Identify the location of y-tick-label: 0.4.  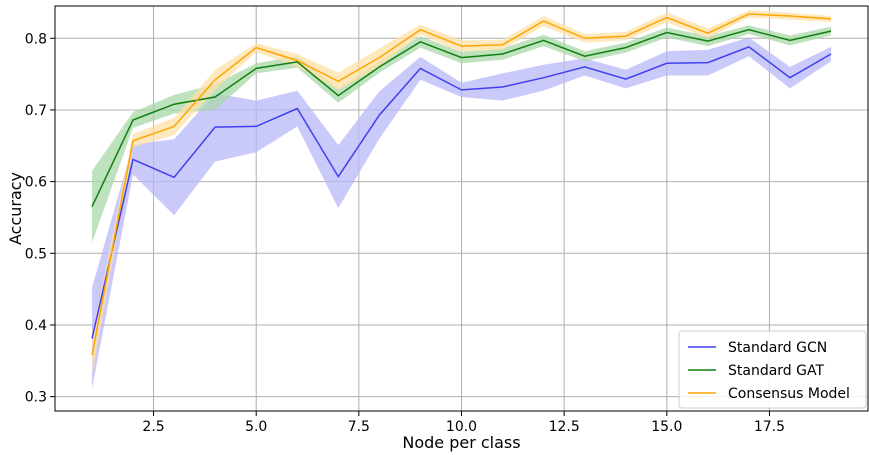
(36, 326).